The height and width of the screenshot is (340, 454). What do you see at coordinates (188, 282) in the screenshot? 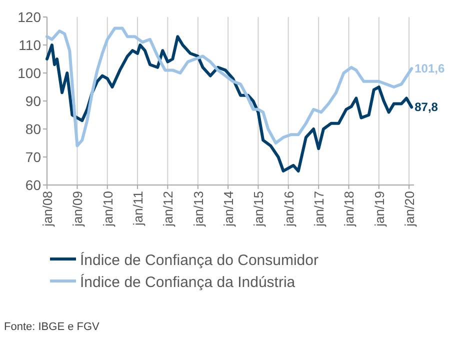
I see `legend-label: Índice de Confiança da Indústria` at bounding box center [188, 282].